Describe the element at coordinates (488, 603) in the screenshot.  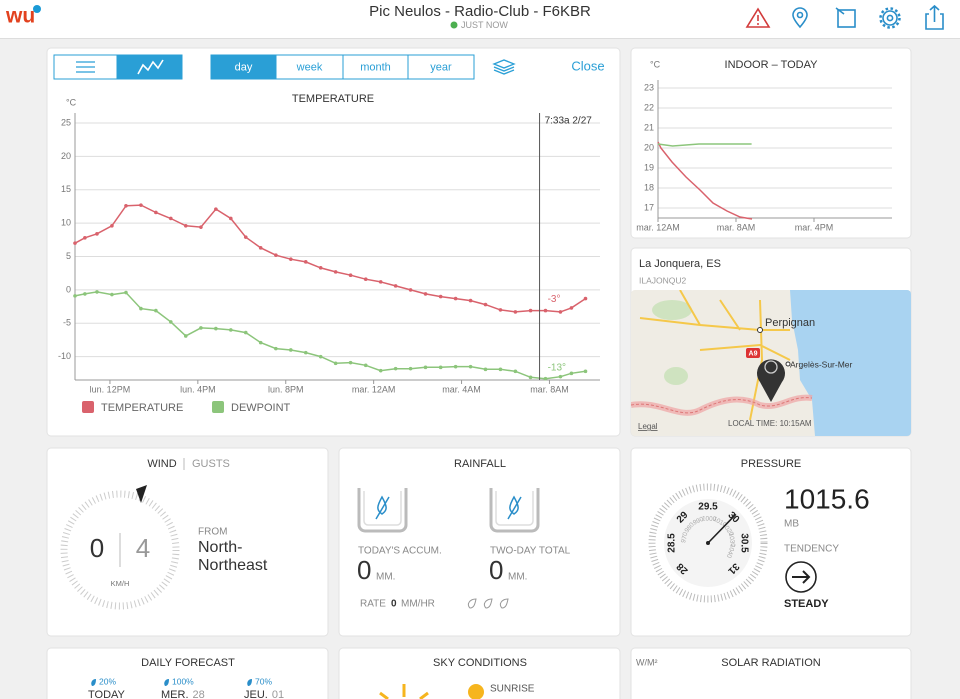
I see `rate-drops` at that location.